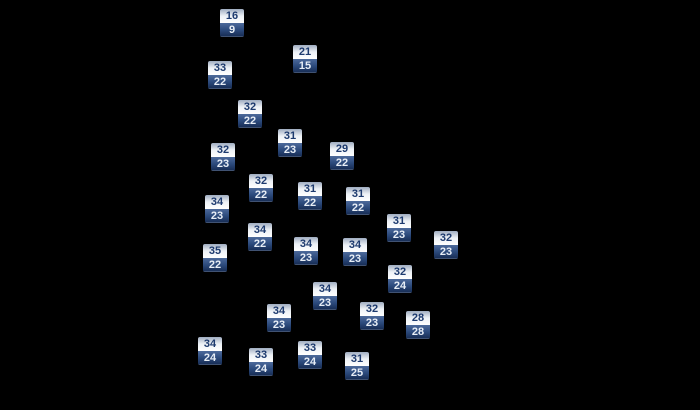 This screenshot has width=700, height=410. Describe the element at coordinates (305, 66) in the screenshot. I see `low-temperature-label: 15` at that location.